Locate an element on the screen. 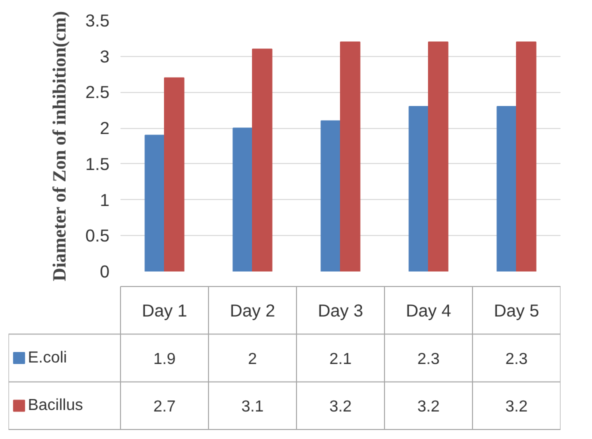  y-tick-label: 0 is located at coordinates (105, 272).